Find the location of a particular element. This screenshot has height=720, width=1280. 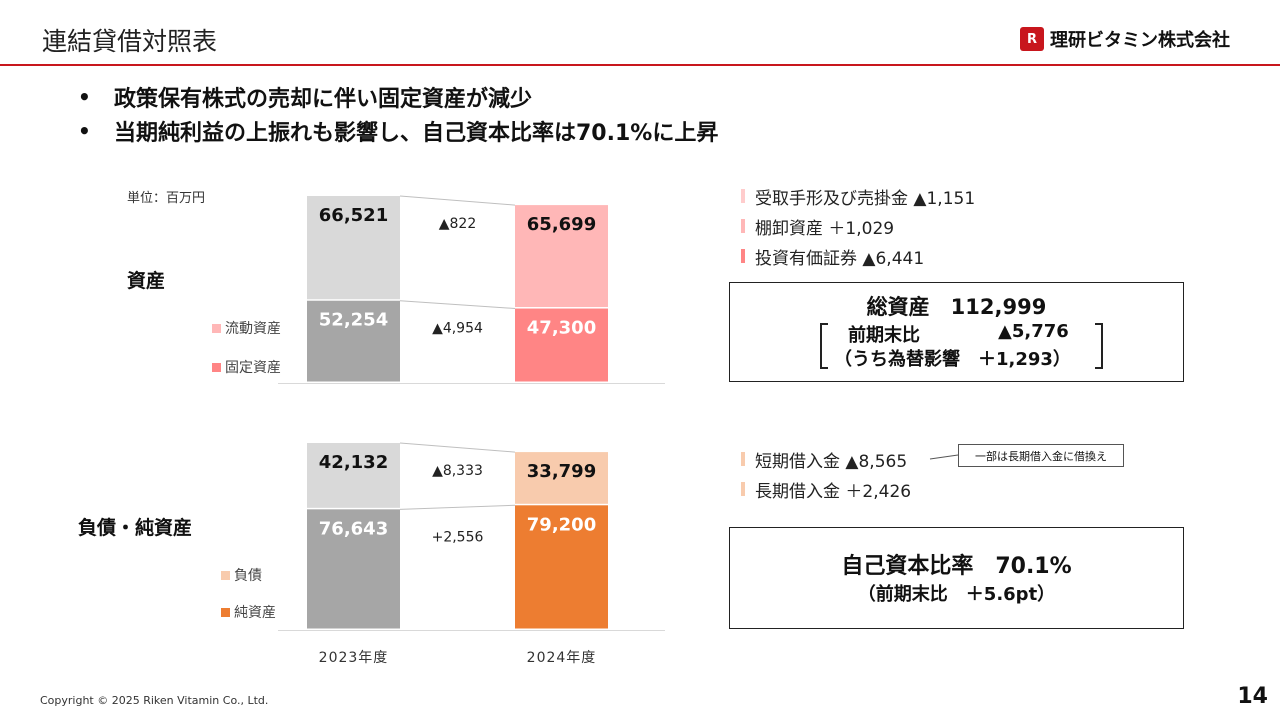

legend-net-assets: 純資産 is located at coordinates (248, 612).